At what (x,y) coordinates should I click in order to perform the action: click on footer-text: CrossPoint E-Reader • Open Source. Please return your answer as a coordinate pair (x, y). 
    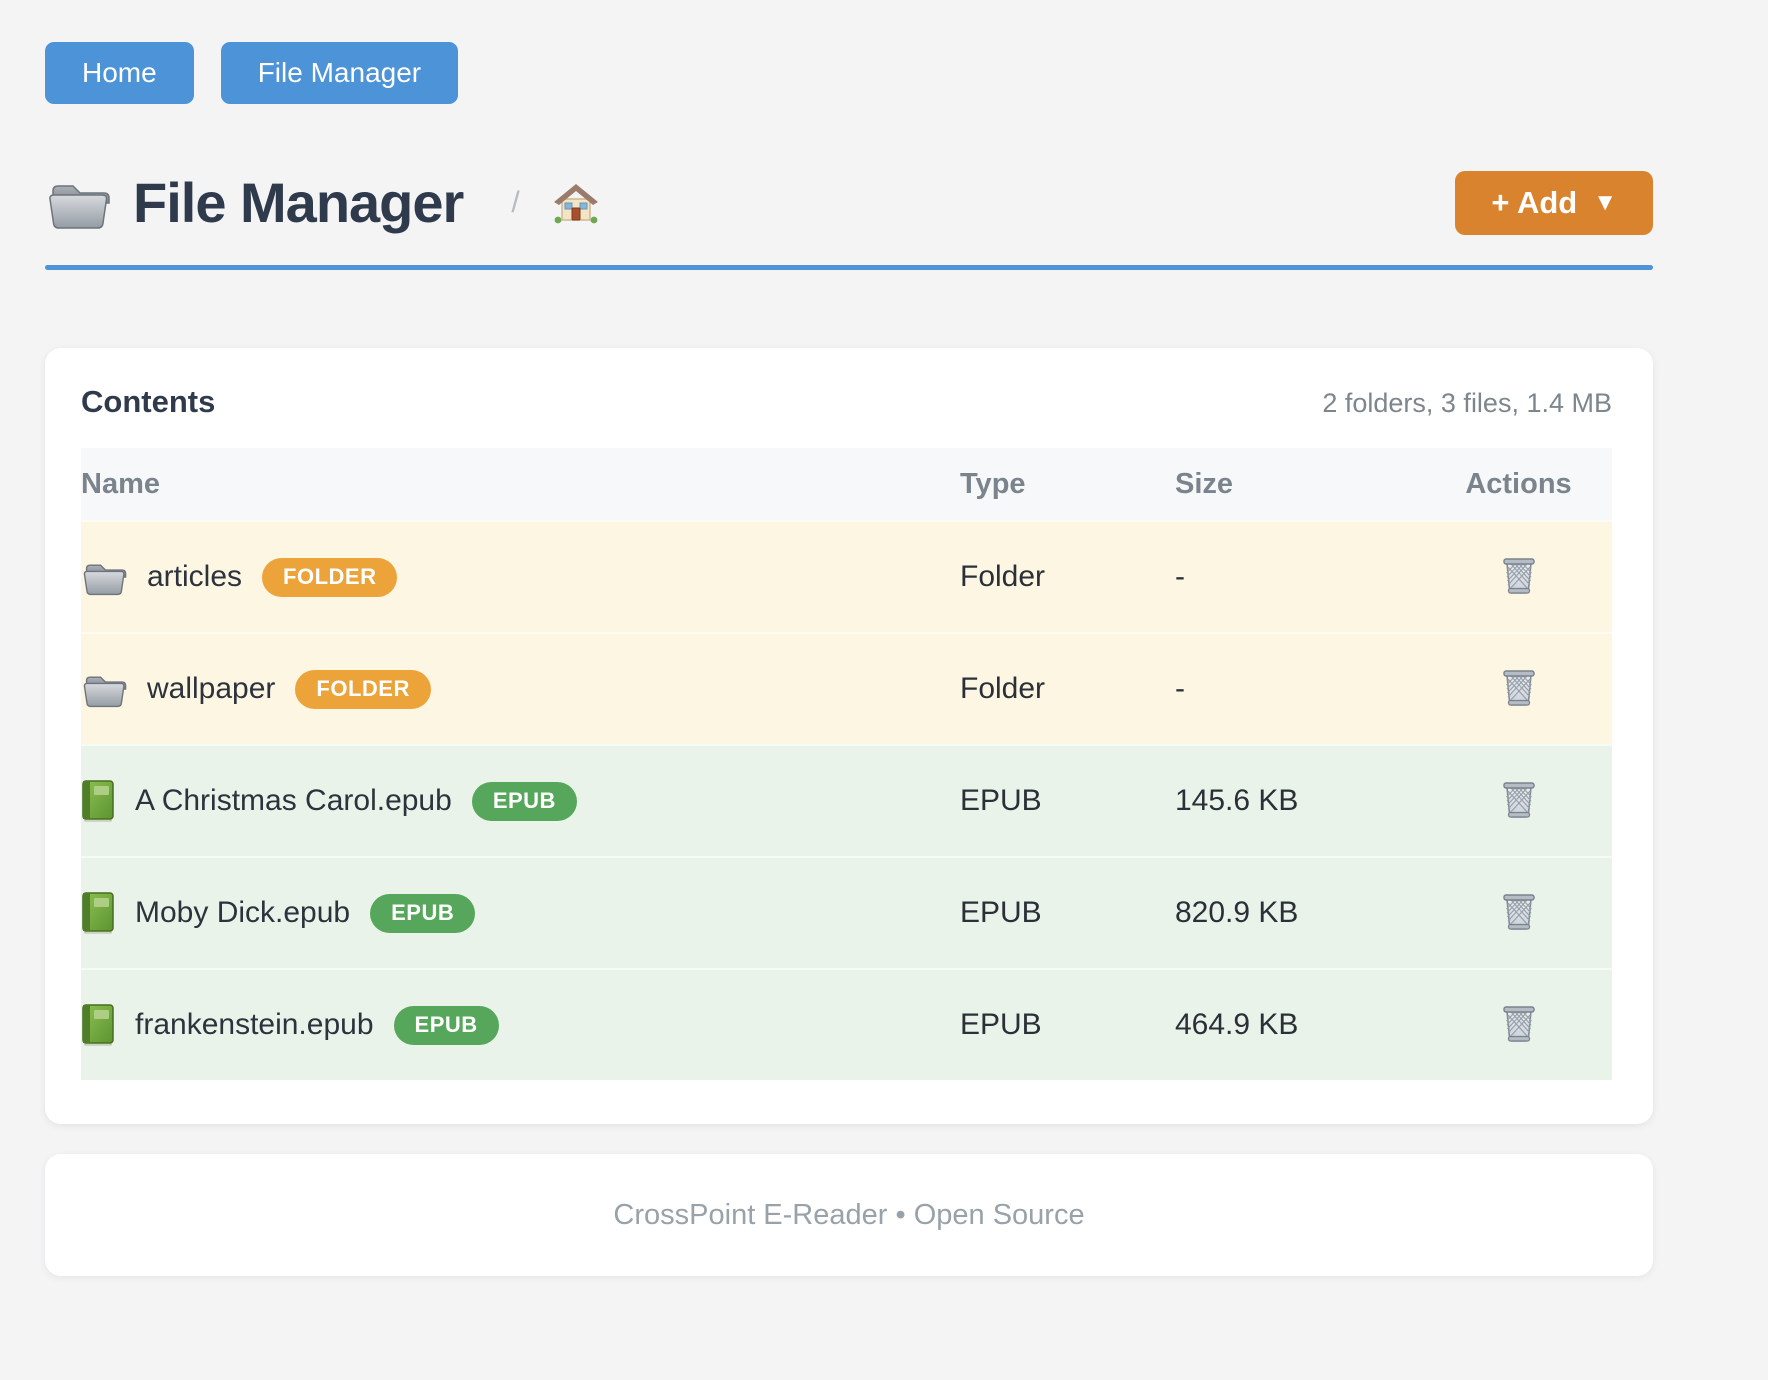
    Looking at the image, I should click on (849, 1214).